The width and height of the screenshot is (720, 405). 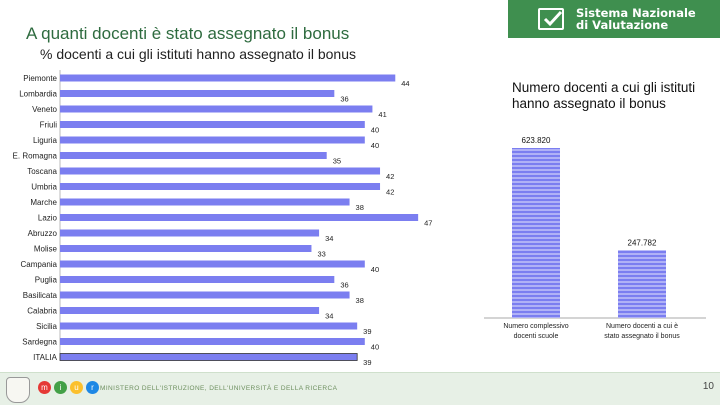 I want to click on category-label-4: Liguria, so click(x=45, y=140).